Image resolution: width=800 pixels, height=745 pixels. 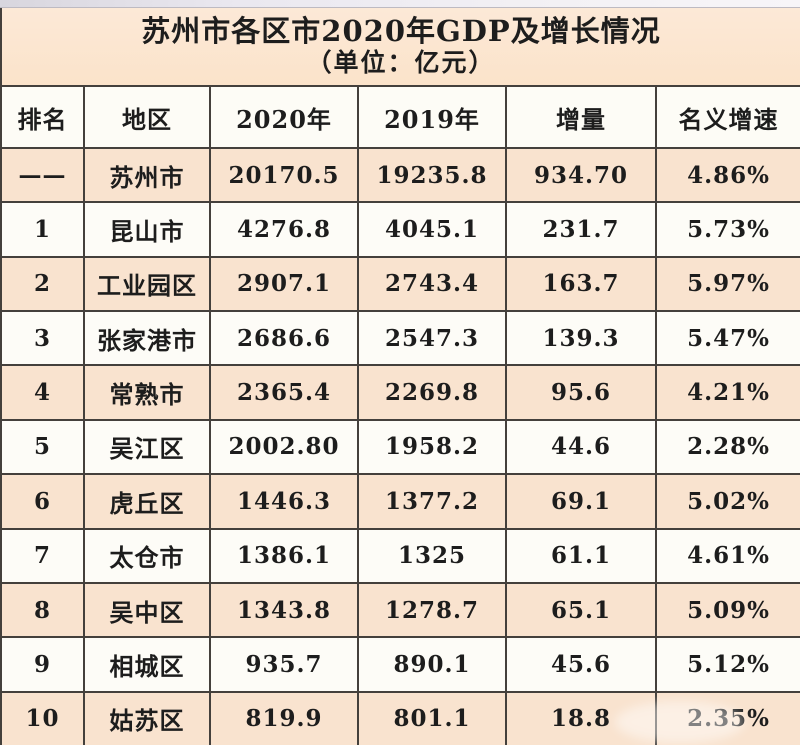 I want to click on cell-gdp-2019: 2269.8, so click(x=433, y=392).